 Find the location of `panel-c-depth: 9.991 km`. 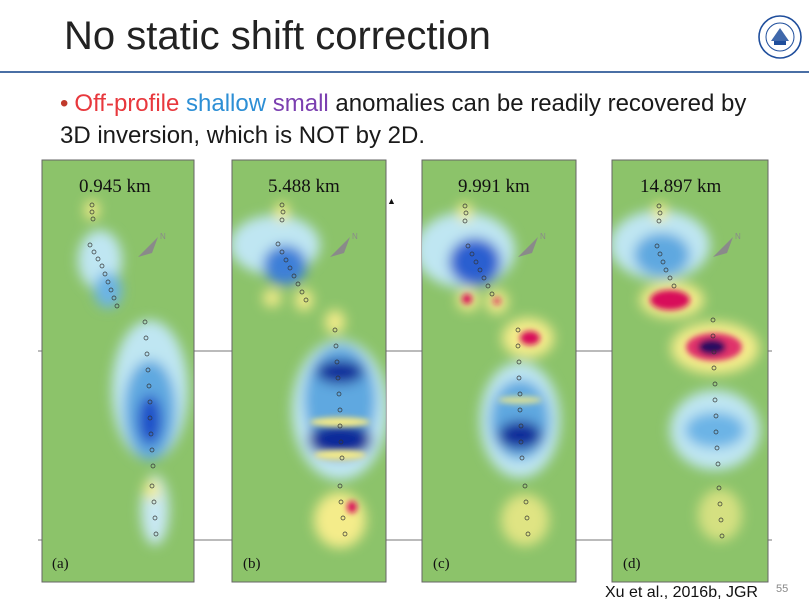

panel-c-depth: 9.991 km is located at coordinates (494, 186).